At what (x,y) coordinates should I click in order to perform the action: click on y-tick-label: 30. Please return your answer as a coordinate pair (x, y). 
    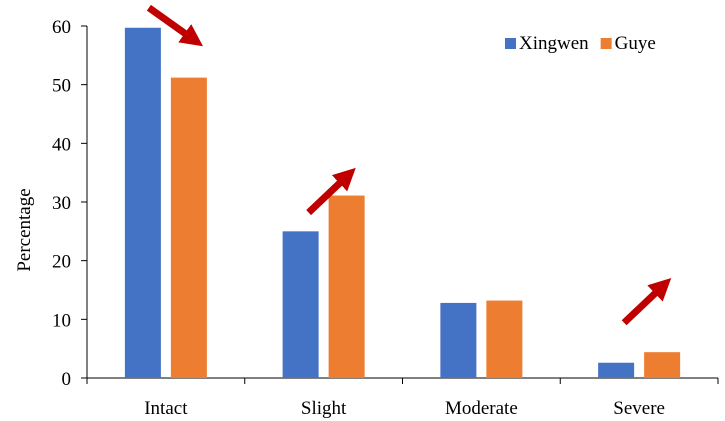
    Looking at the image, I should click on (61, 203).